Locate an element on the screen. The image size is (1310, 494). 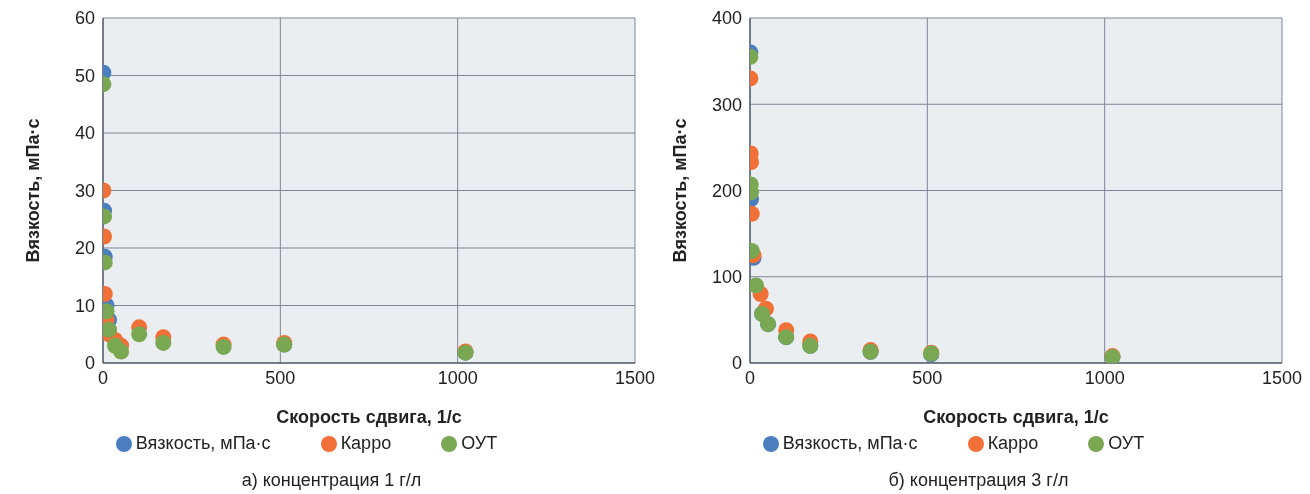
y-tick-label: 200 is located at coordinates (726, 190).